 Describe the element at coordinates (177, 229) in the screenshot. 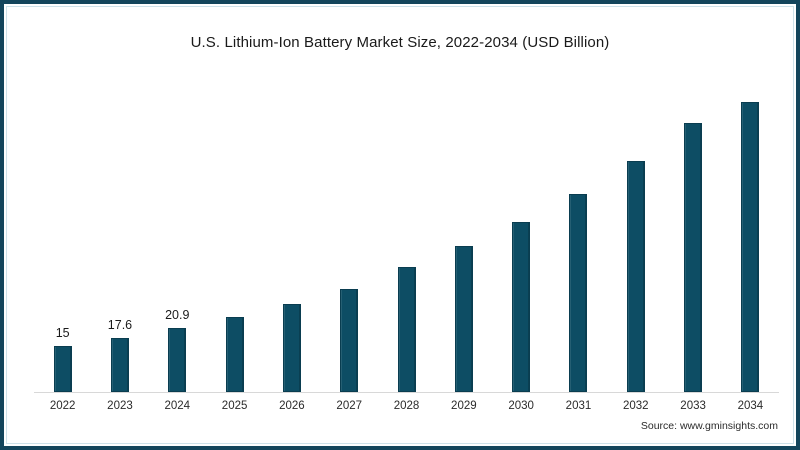

I see `bar-slot: 20.9` at that location.